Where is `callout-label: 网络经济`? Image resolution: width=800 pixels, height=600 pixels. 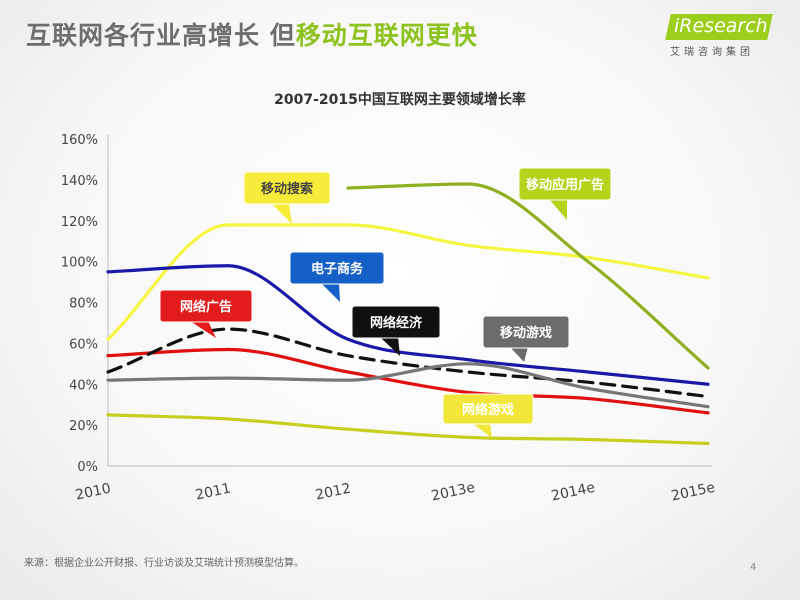
callout-label: 网络经济 is located at coordinates (396, 323).